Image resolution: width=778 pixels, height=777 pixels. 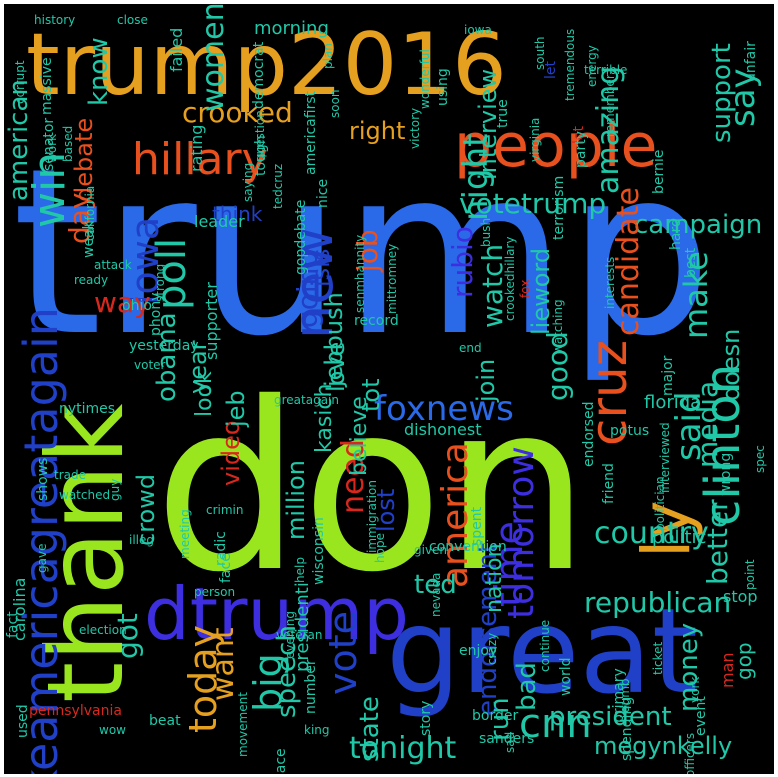 I want to click on cloud-word-greatagain: greatagain, so click(x=306, y=400).